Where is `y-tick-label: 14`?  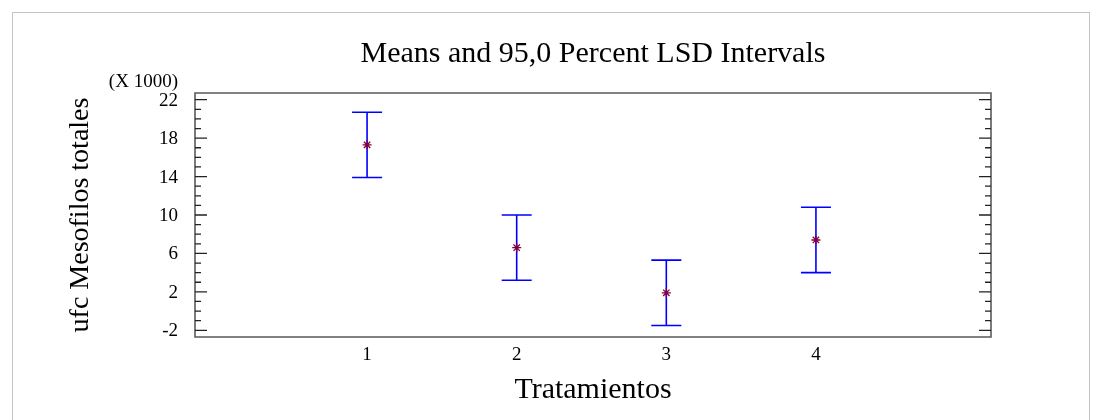
y-tick-label: 14 is located at coordinates (169, 176).